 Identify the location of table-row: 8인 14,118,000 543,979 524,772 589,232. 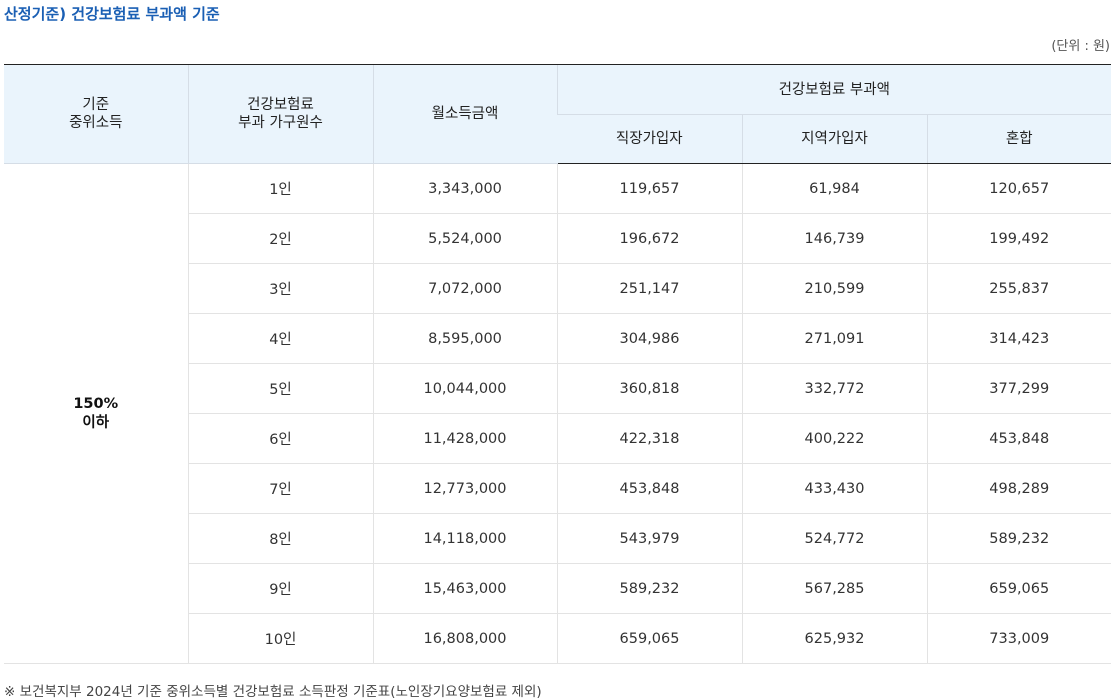
(557, 538).